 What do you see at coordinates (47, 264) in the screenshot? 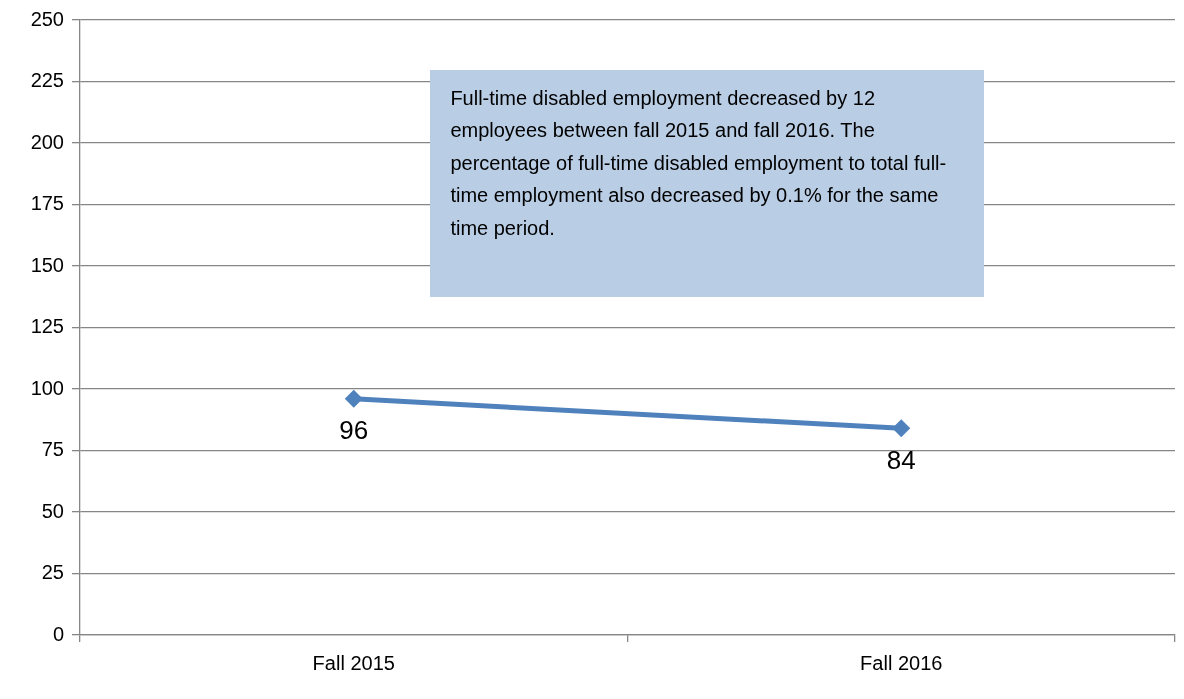
I see `y-tick-label: 150` at bounding box center [47, 264].